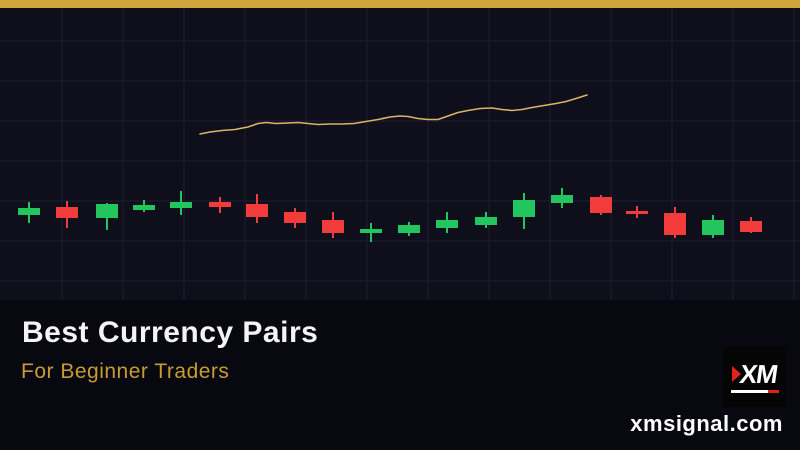 The height and width of the screenshot is (450, 800). I want to click on price-line, so click(393, 114).